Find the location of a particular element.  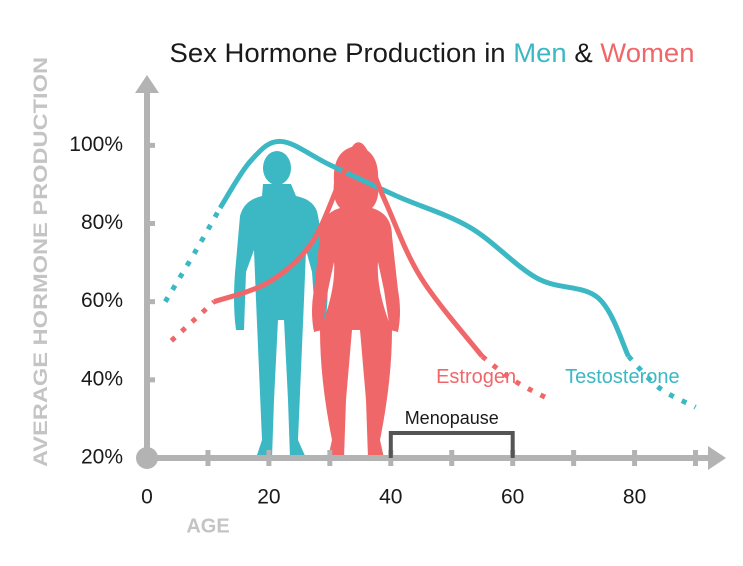

woman-silhouette is located at coordinates (356, 302).